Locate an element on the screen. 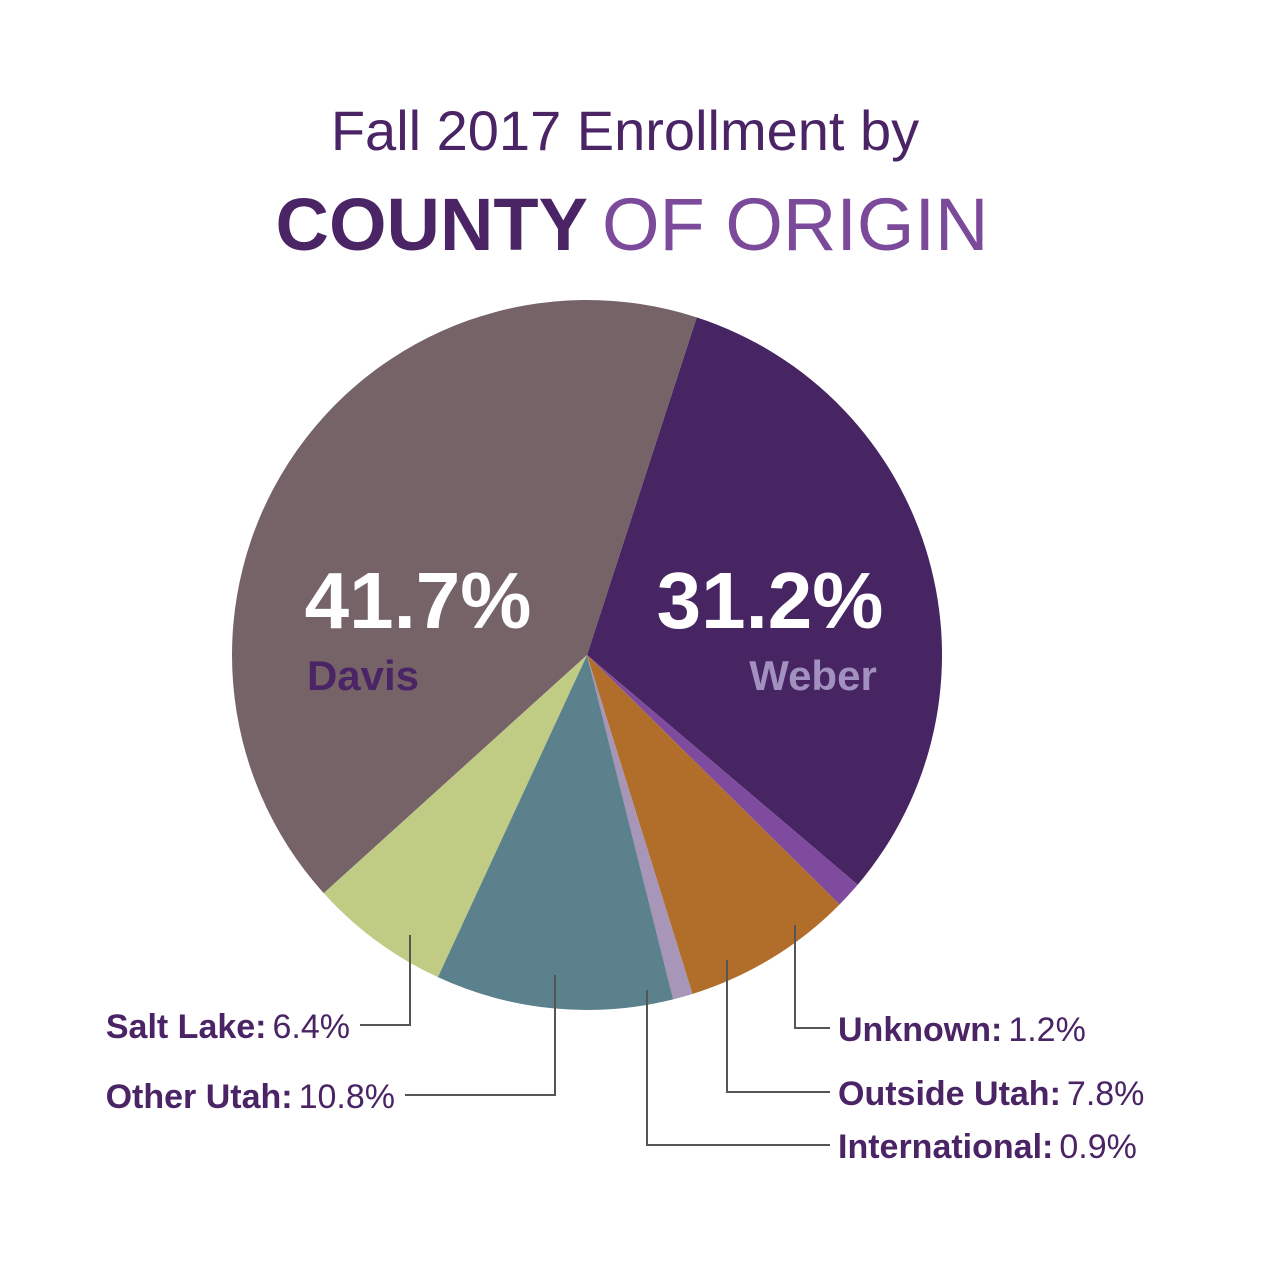 The height and width of the screenshot is (1280, 1280). slice-value-label: 31.2% is located at coordinates (770, 600).